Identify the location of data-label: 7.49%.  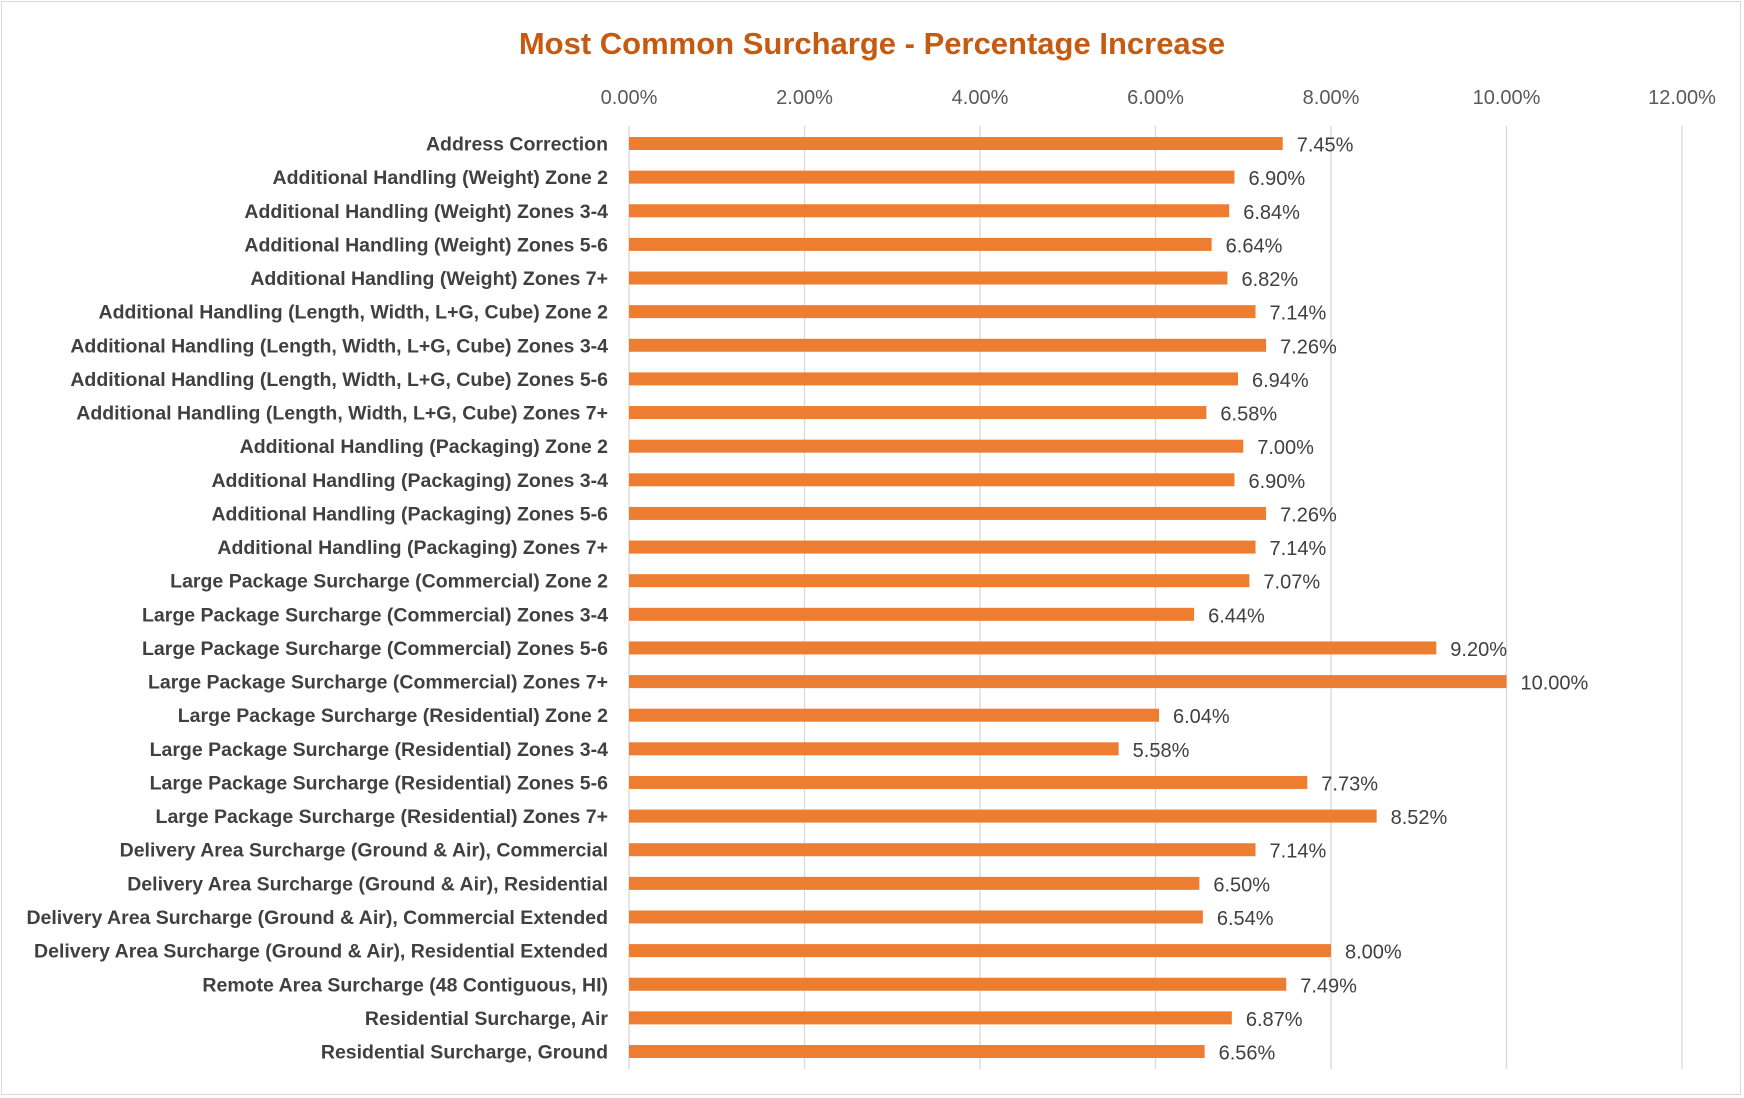
(1328, 986).